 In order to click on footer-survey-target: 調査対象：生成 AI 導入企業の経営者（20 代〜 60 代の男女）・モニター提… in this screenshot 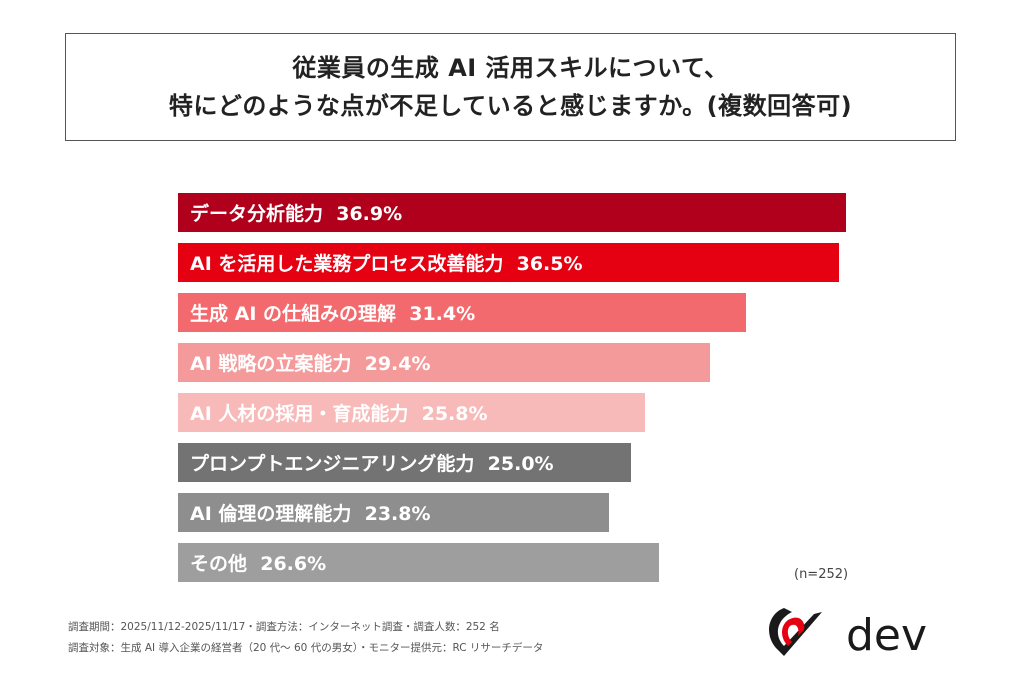, I will do `click(306, 648)`.